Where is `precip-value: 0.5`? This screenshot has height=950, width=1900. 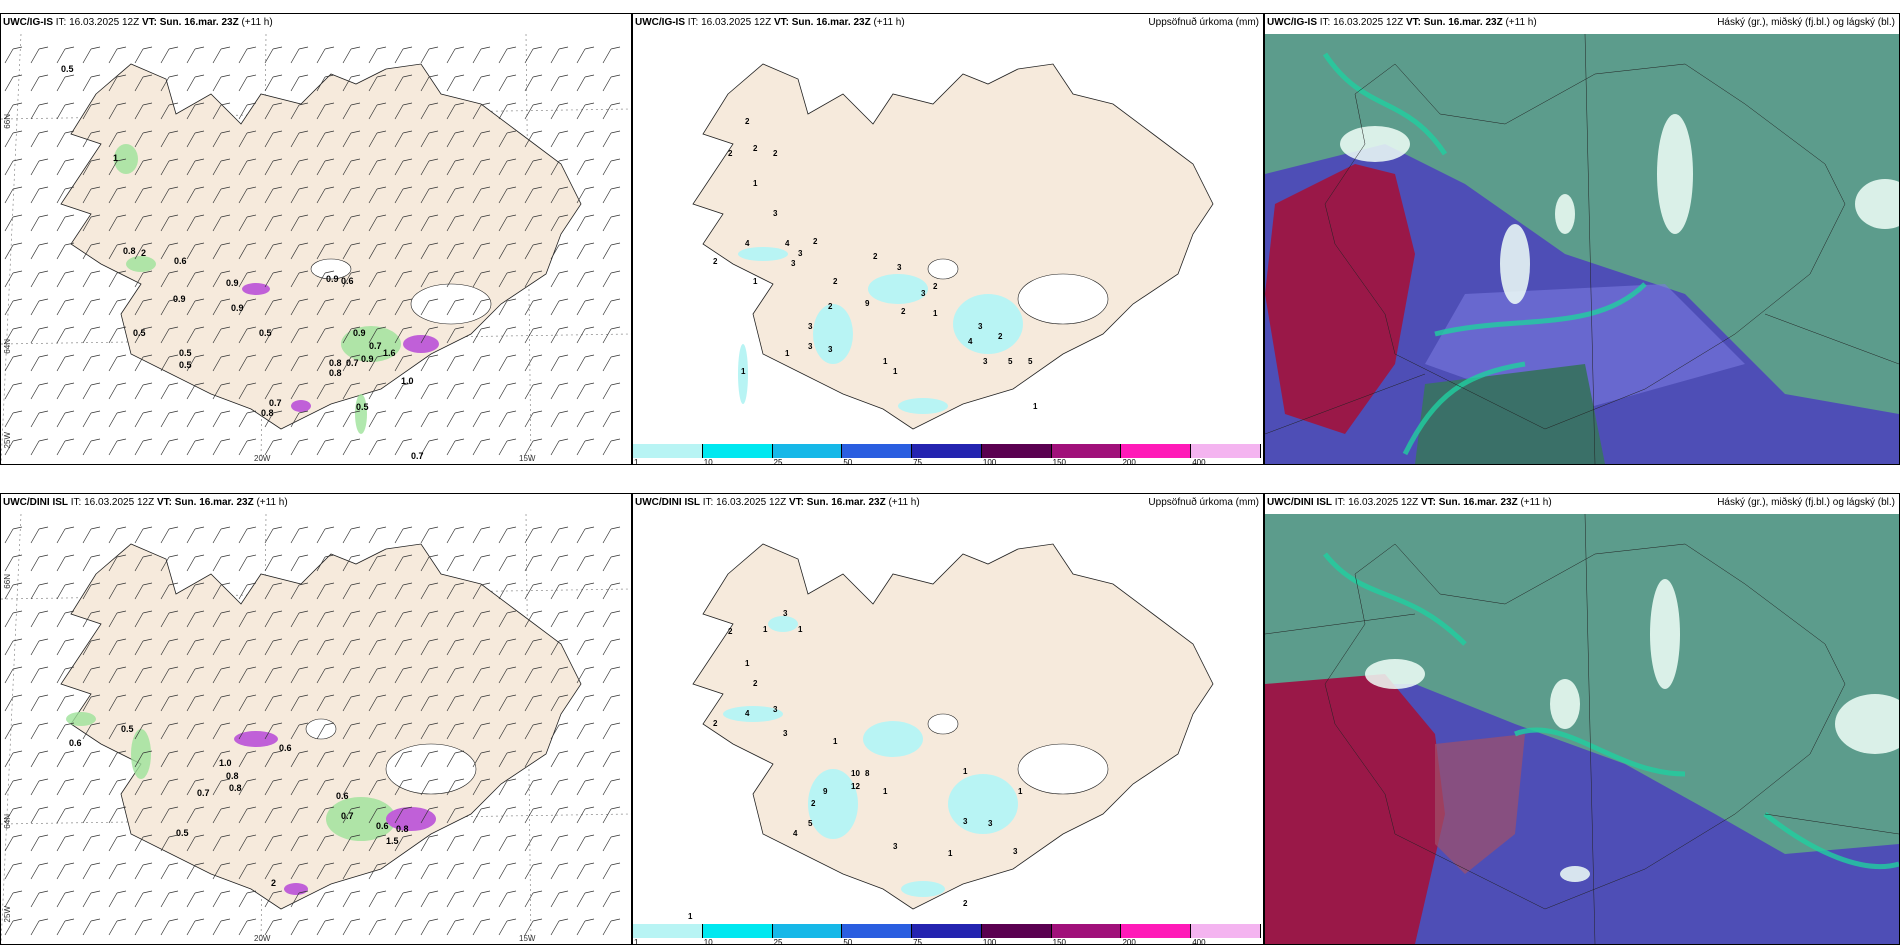
precip-value: 0.5 is located at coordinates (265, 333).